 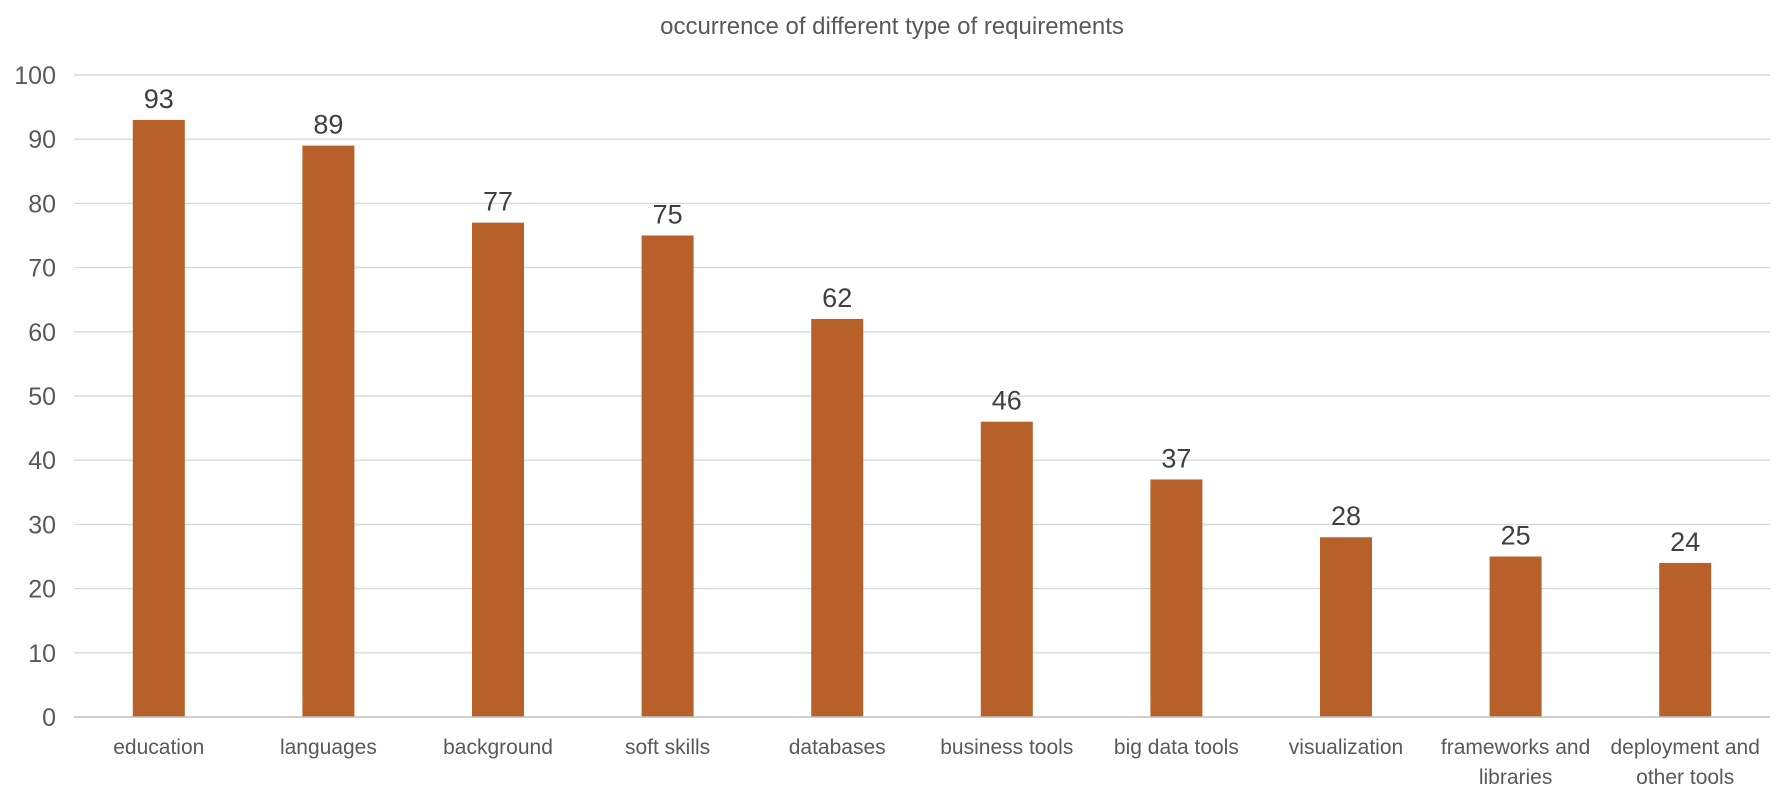 I want to click on x-tick-label: languages, so click(x=328, y=747).